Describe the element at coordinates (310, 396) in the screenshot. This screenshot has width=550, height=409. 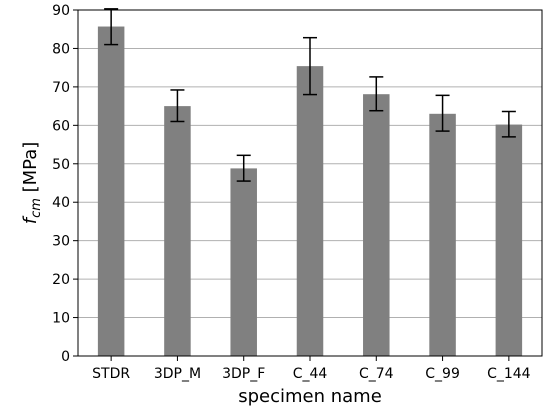
I see `x-axis-label: specimen name` at that location.